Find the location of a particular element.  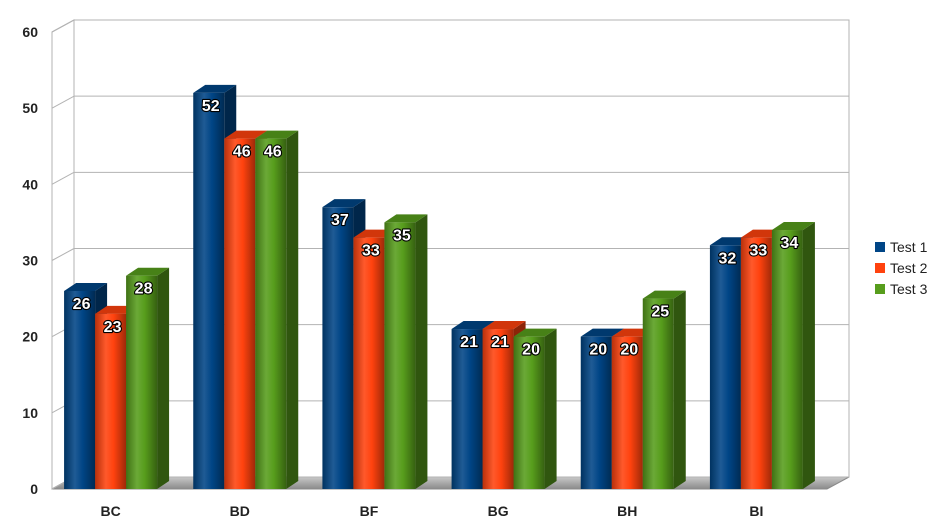

data-label: 52 is located at coordinates (211, 106).